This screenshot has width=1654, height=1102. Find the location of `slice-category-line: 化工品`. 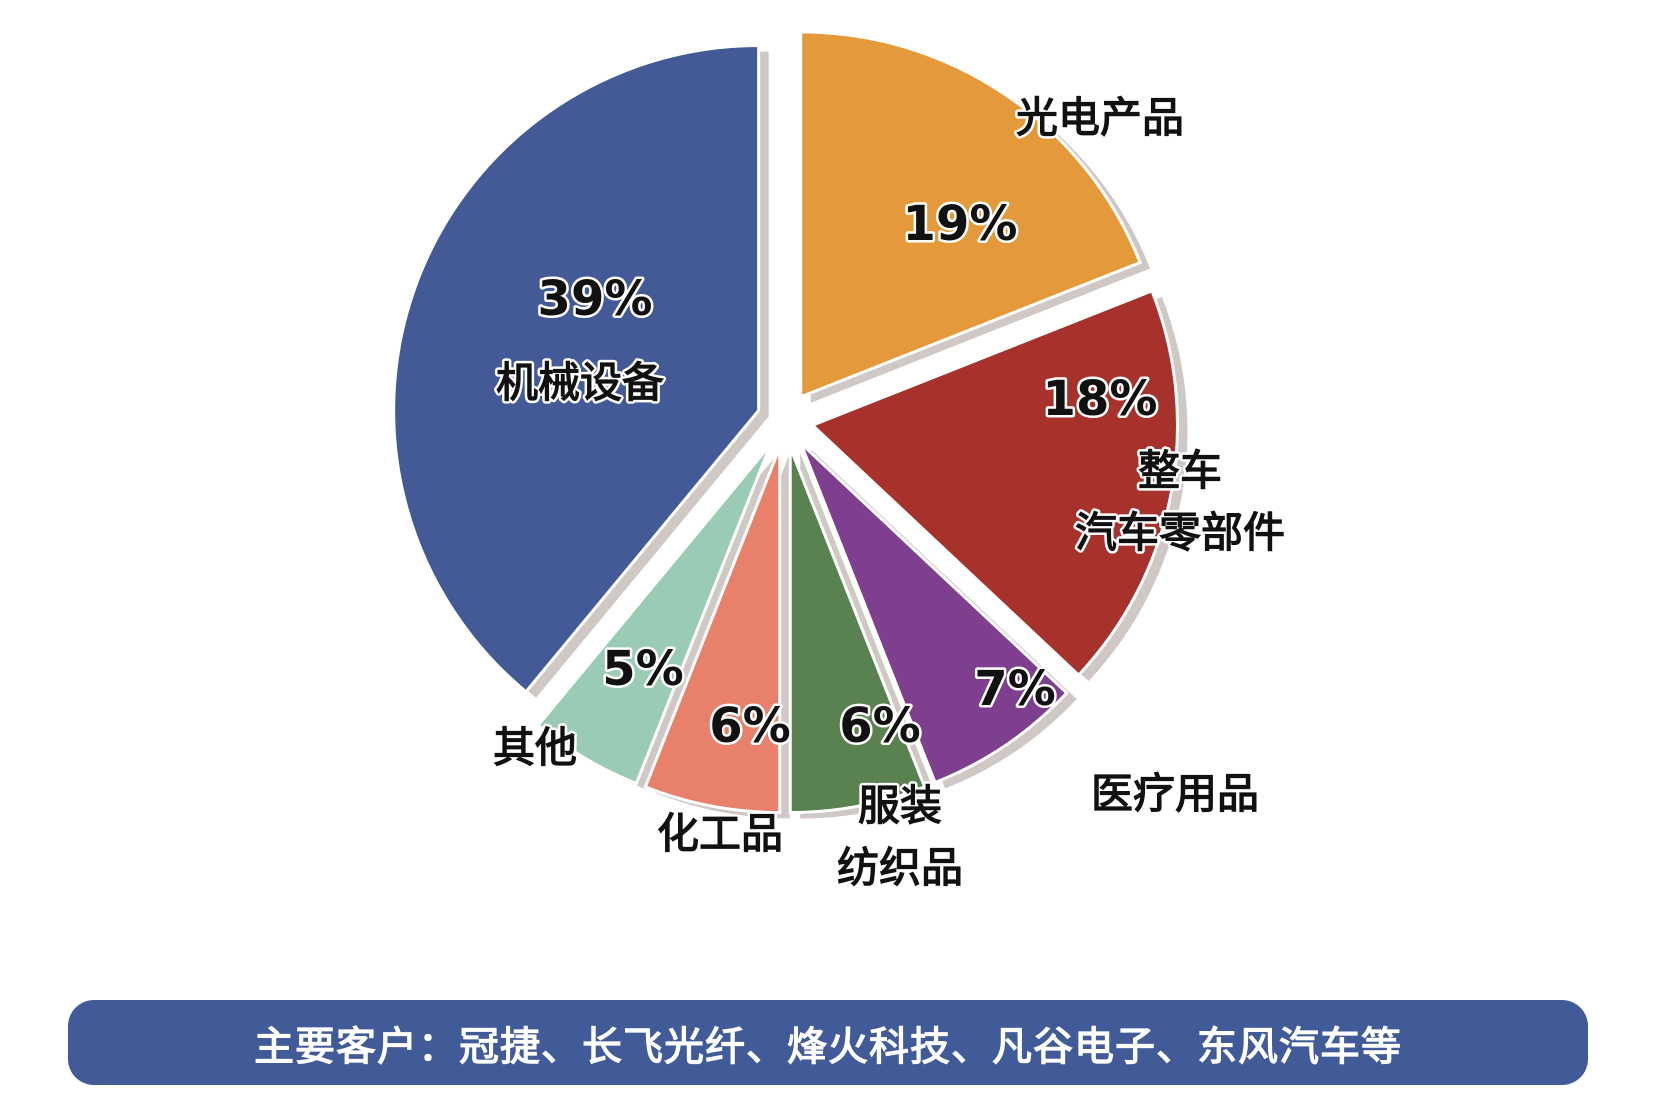

slice-category-line: 化工品 is located at coordinates (720, 833).